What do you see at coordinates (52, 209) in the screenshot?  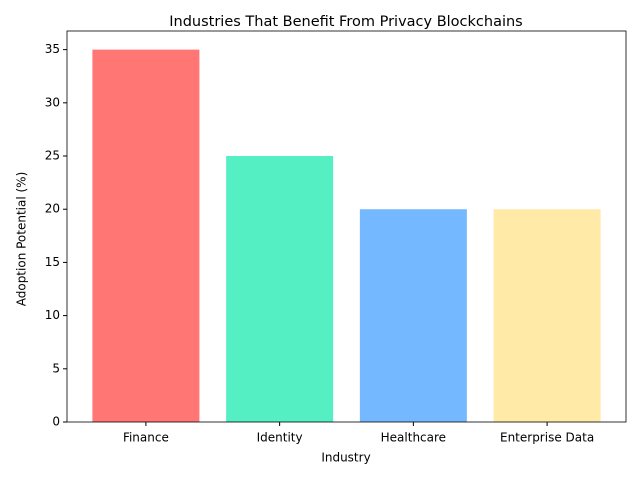 I see `y-tick-label: 20` at bounding box center [52, 209].